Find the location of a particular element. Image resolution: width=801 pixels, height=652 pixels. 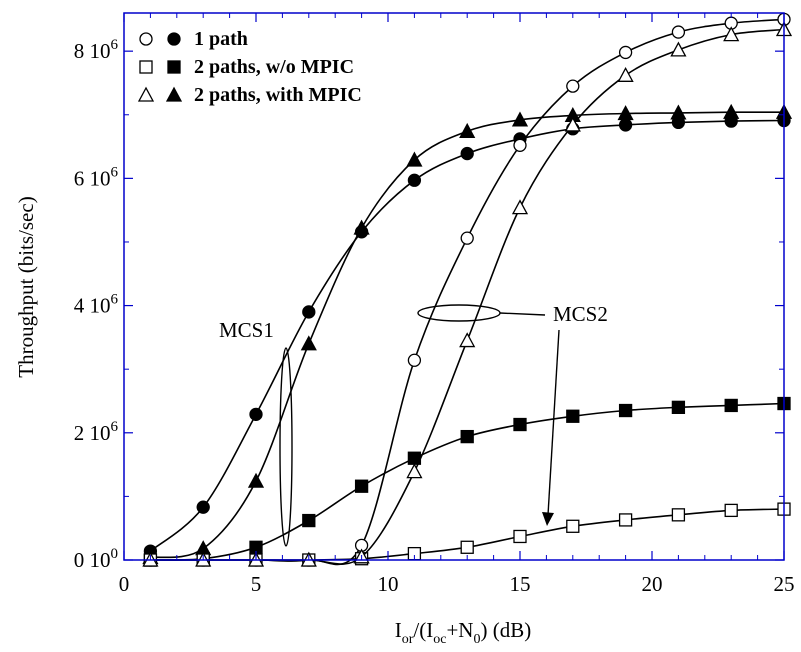

y-tick-label-4: 4 106 is located at coordinates (96, 305).